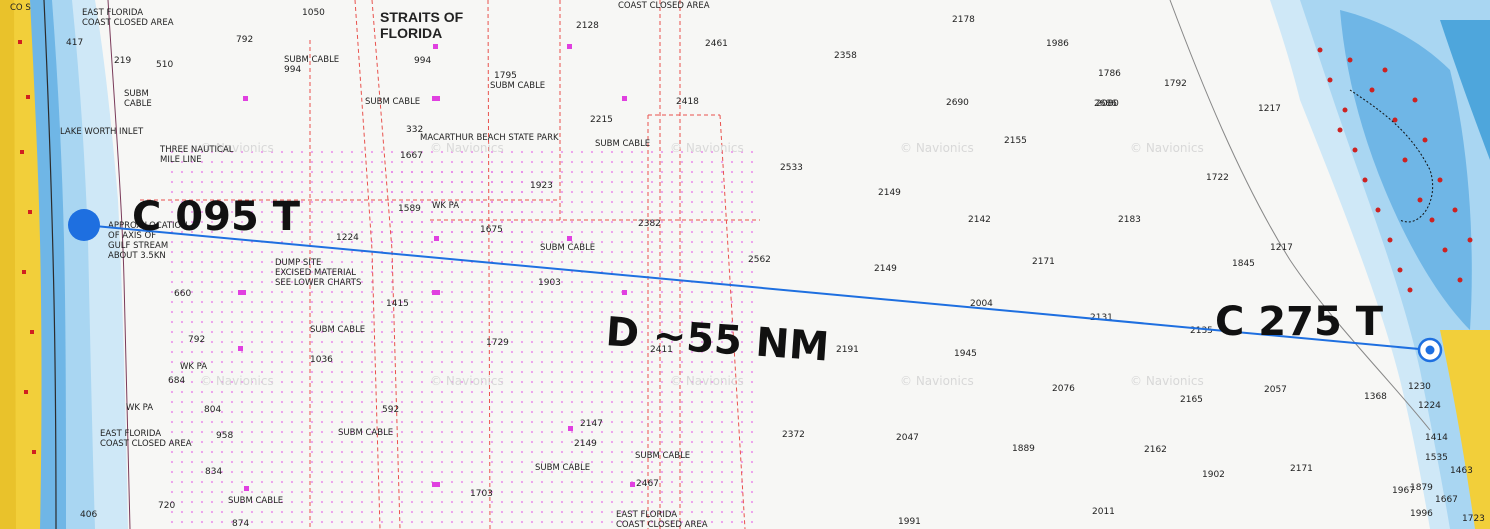  I want to click on area-label: CO S, so click(20, 8).